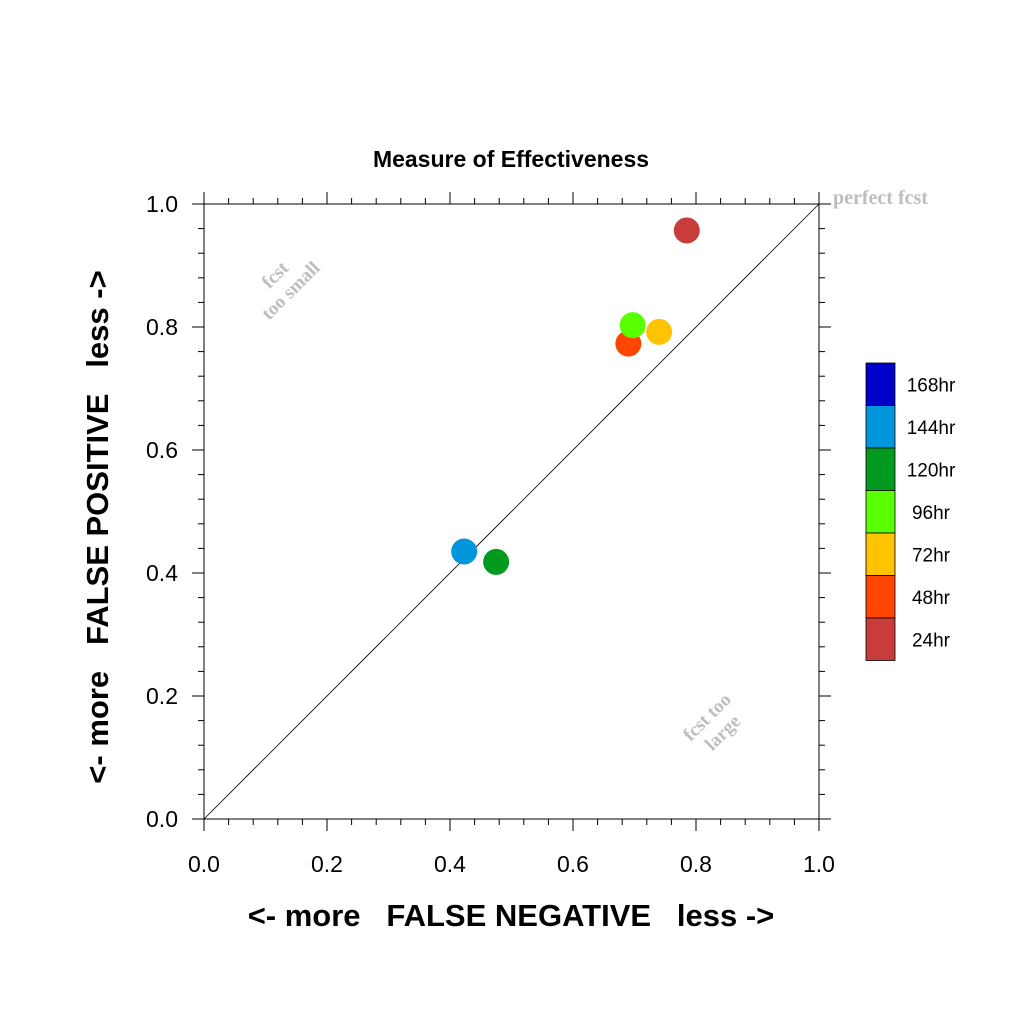 The width and height of the screenshot is (1024, 1024). I want to click on chart-title: Measure of Effectiveness, so click(511, 159).